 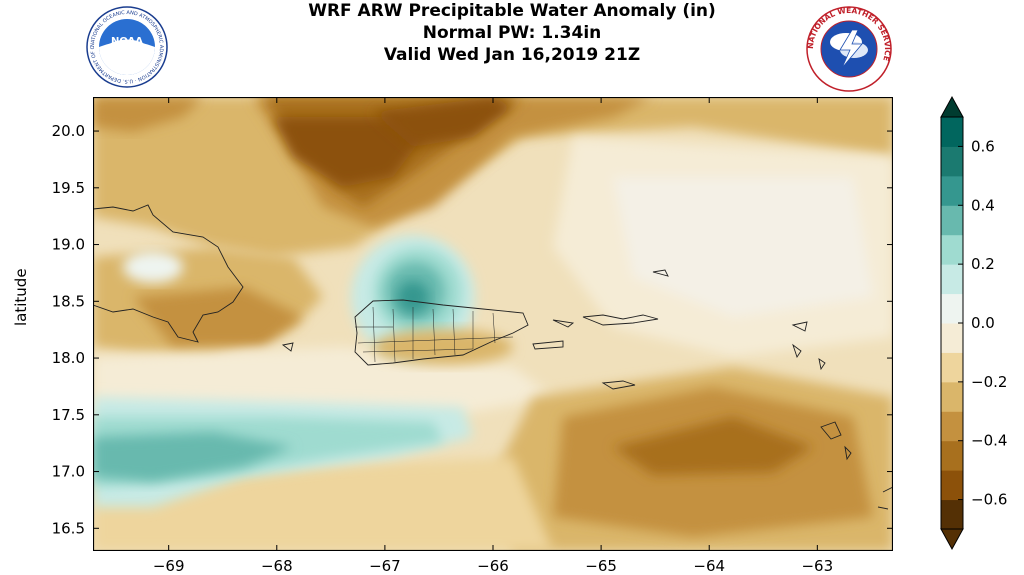 I want to click on dominica-coast, so click(x=885, y=498).